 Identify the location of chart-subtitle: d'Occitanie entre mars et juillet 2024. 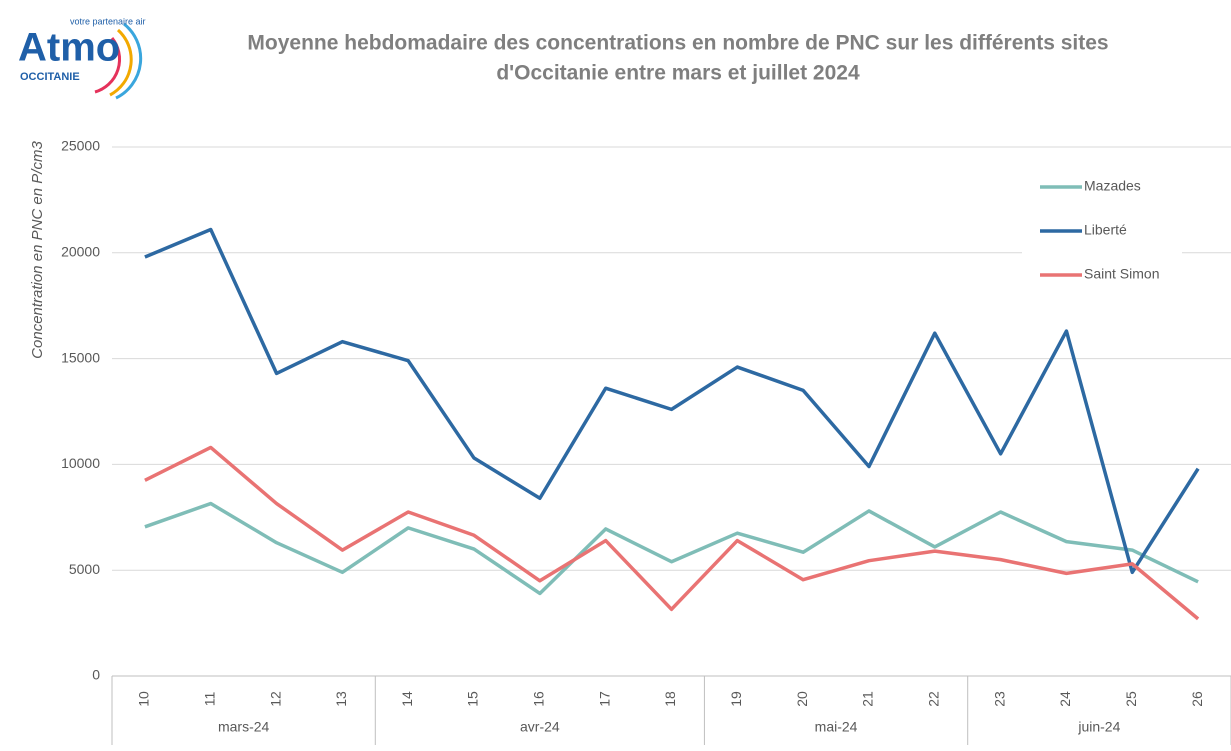
(678, 73).